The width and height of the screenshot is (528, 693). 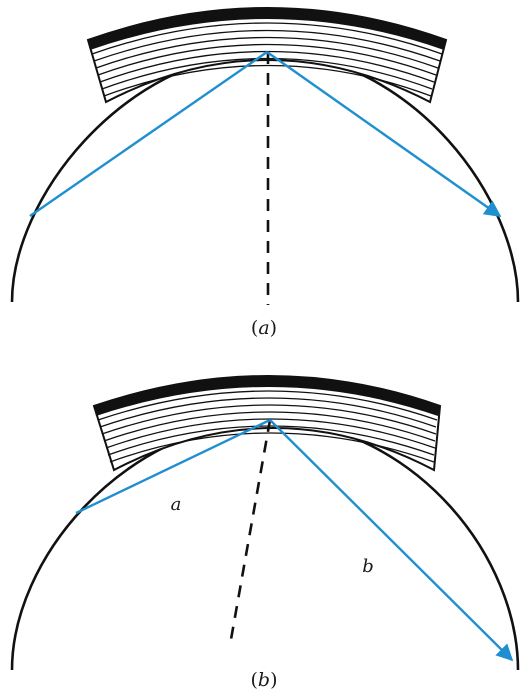 I want to click on normal-line-b, so click(x=250, y=532).